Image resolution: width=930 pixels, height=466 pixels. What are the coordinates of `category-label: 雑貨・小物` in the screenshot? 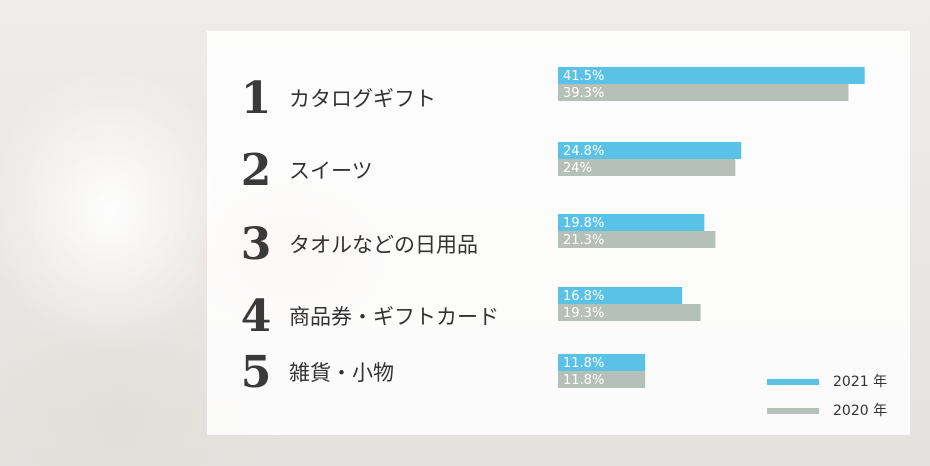 It's located at (341, 373).